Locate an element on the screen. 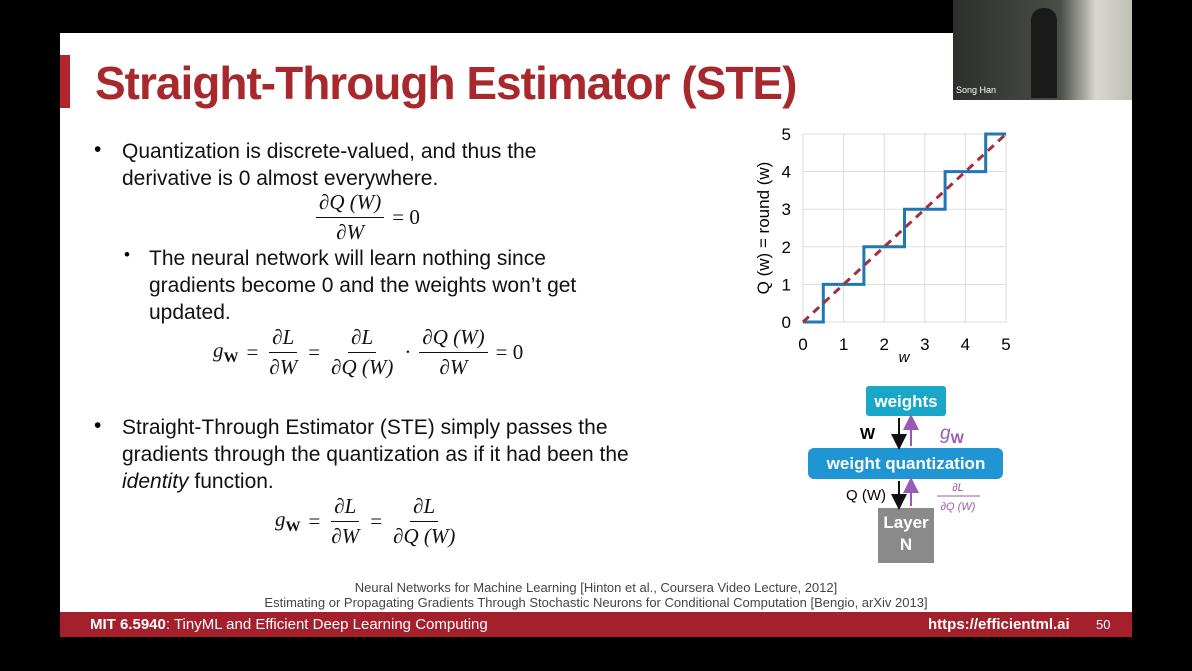 The image size is (1192, 671). line is located at coordinates (904, 228).